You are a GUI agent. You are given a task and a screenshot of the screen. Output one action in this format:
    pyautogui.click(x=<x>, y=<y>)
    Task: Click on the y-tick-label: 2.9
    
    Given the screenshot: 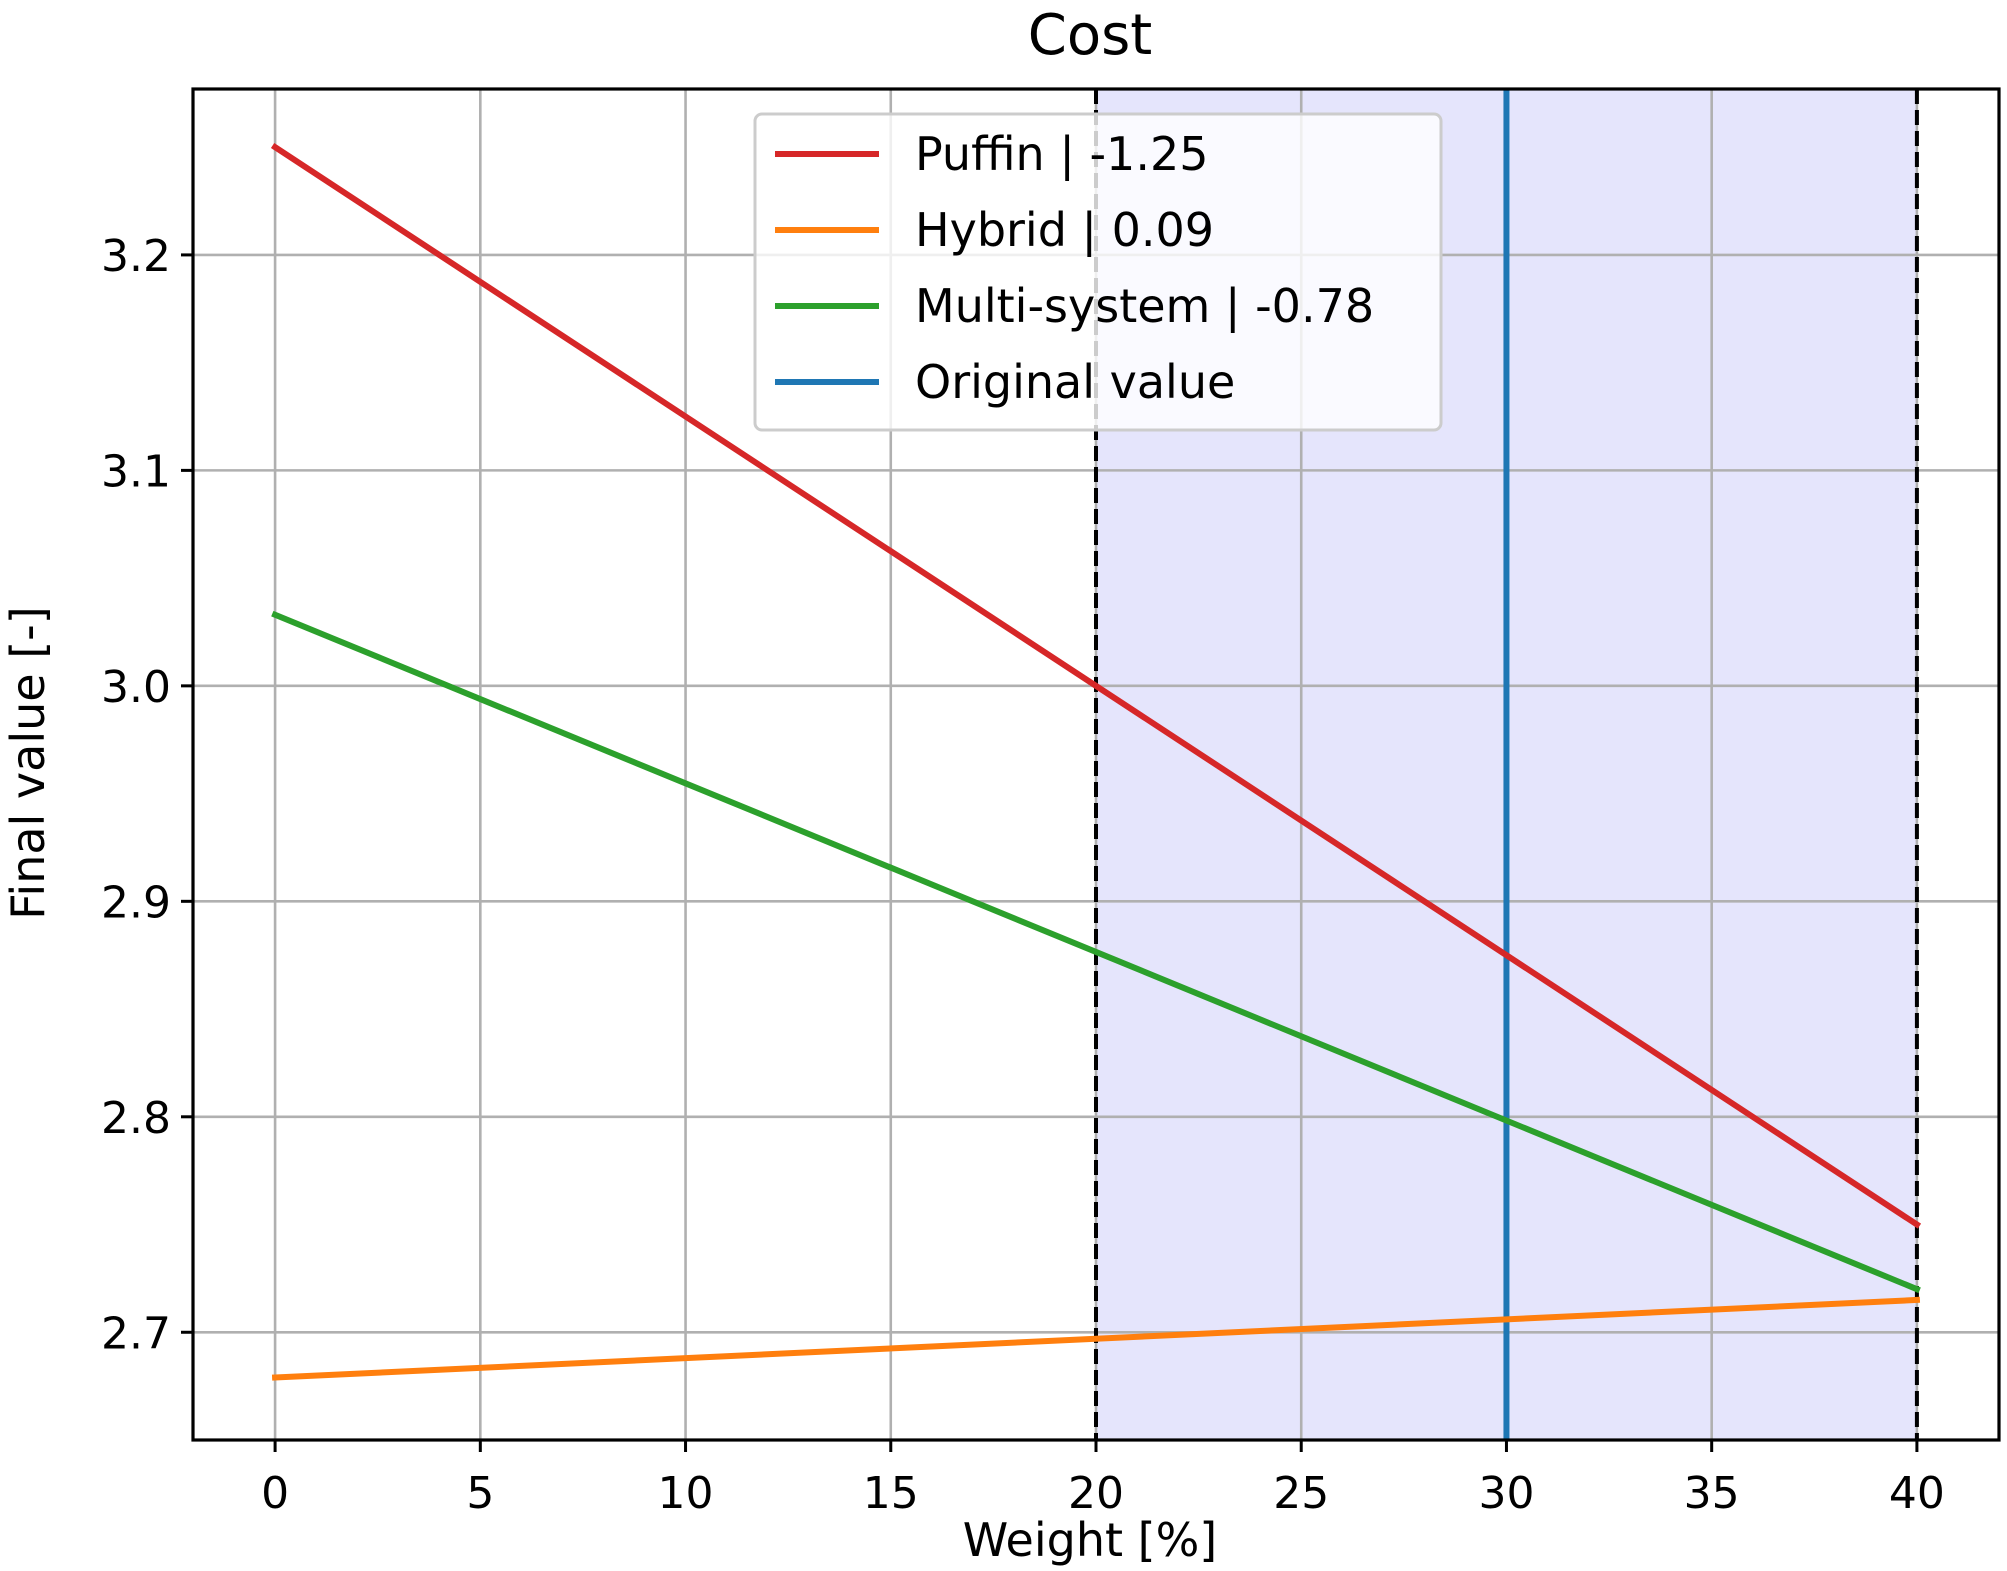 What is the action you would take?
    pyautogui.click(x=136, y=902)
    